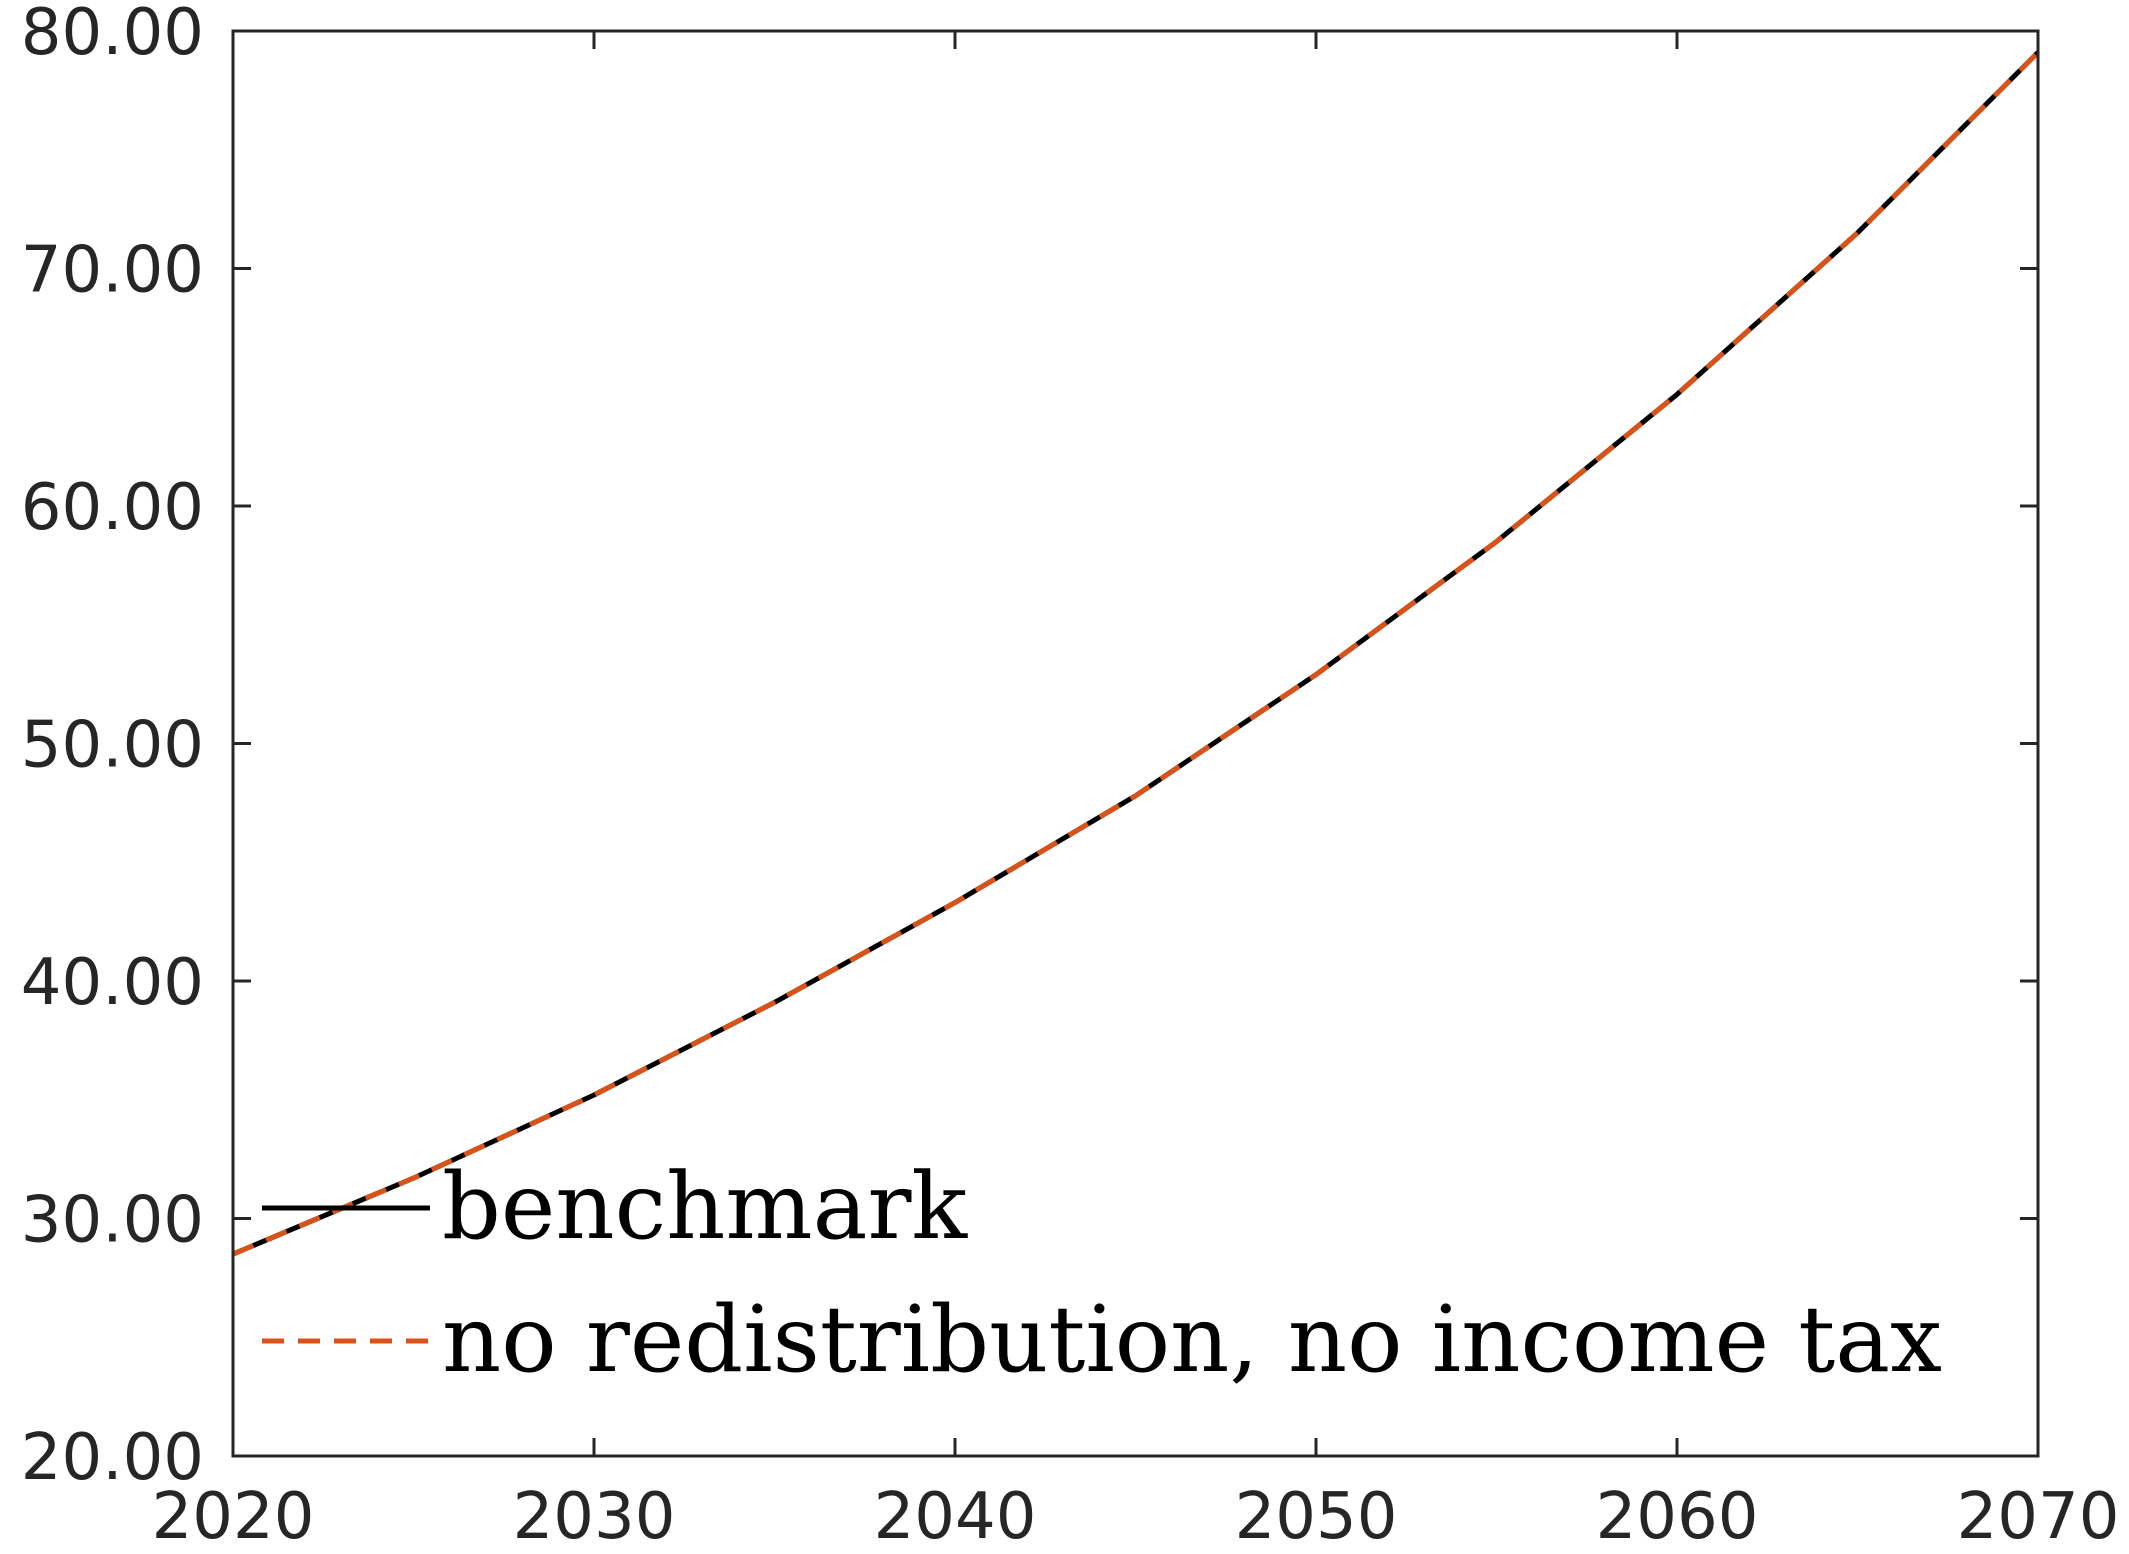  Describe the element at coordinates (233, 1517) in the screenshot. I see `x-tick-label: 2020` at that location.